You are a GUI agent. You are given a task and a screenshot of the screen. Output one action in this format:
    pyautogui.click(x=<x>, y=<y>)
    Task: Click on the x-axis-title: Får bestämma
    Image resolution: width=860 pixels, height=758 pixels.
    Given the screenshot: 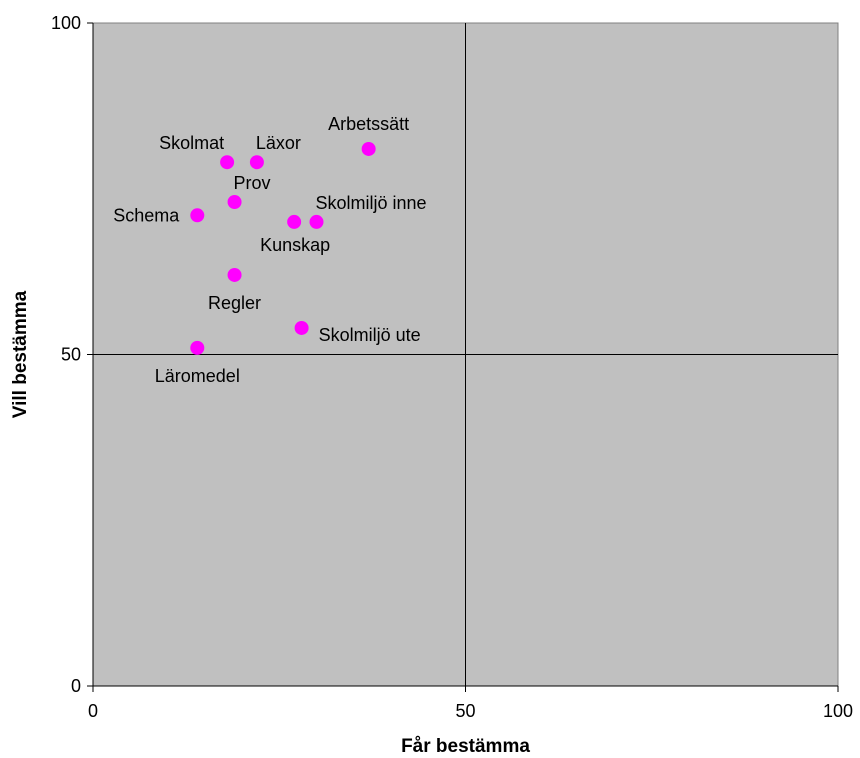 What is the action you would take?
    pyautogui.click(x=465, y=746)
    